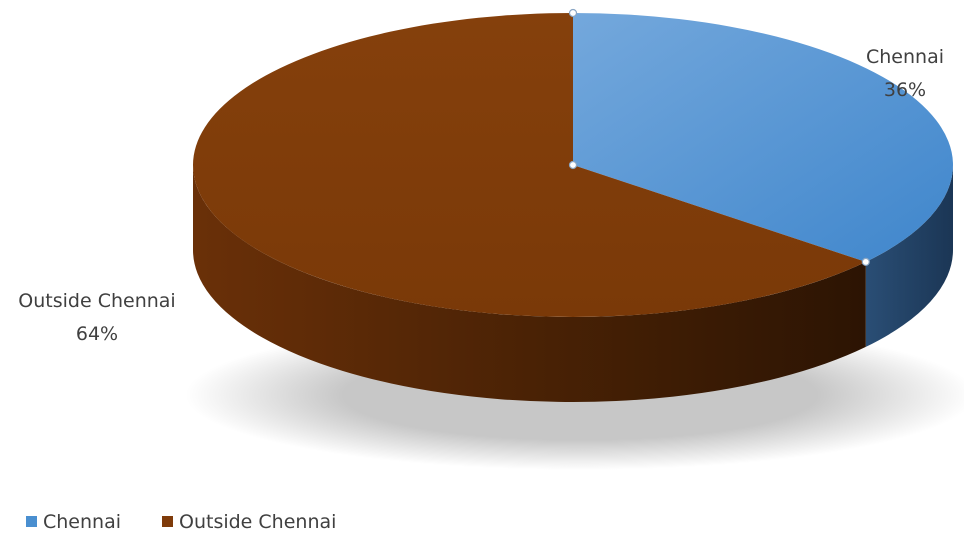 The height and width of the screenshot is (541, 964). Describe the element at coordinates (167, 521) in the screenshot. I see `legend-swatch-outside-chennai` at that location.